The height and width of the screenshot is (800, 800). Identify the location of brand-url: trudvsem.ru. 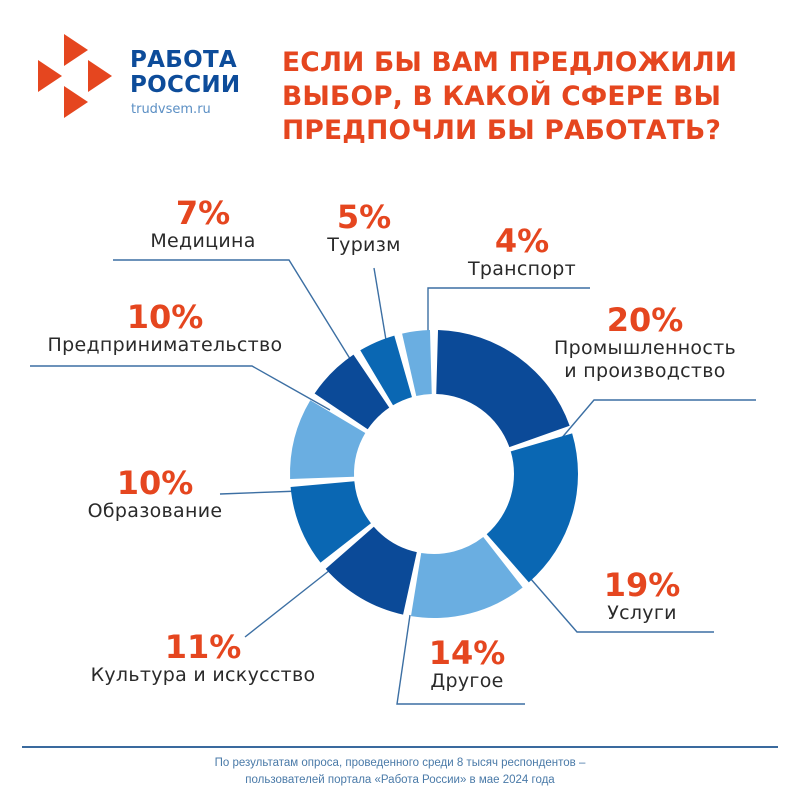
(171, 109).